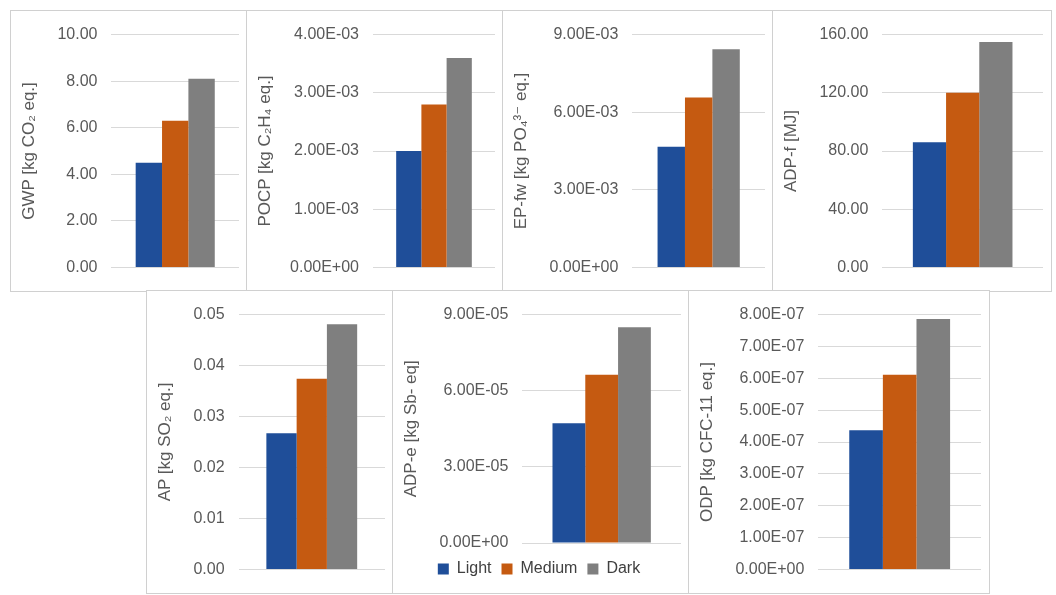 The width and height of the screenshot is (1056, 595). Describe the element at coordinates (706, 442) in the screenshot. I see `y-axis-title: ODP [kg CFC-11 eq.]` at that location.